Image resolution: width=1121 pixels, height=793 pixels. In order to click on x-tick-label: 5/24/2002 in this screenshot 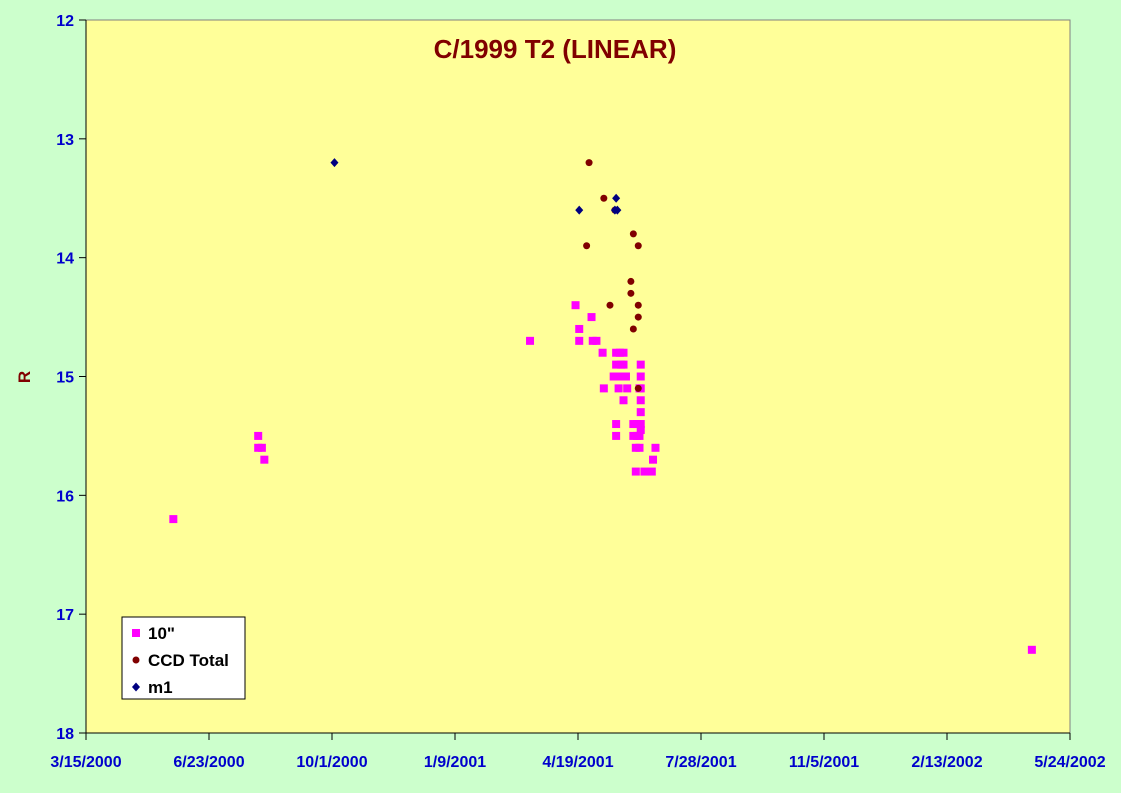, I will do `click(1069, 762)`.